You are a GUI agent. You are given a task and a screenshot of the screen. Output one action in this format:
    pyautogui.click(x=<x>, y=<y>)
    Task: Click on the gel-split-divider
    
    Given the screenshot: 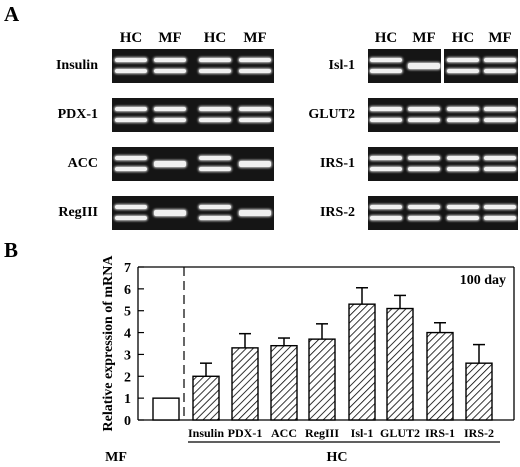 What is the action you would take?
    pyautogui.click(x=442, y=66)
    